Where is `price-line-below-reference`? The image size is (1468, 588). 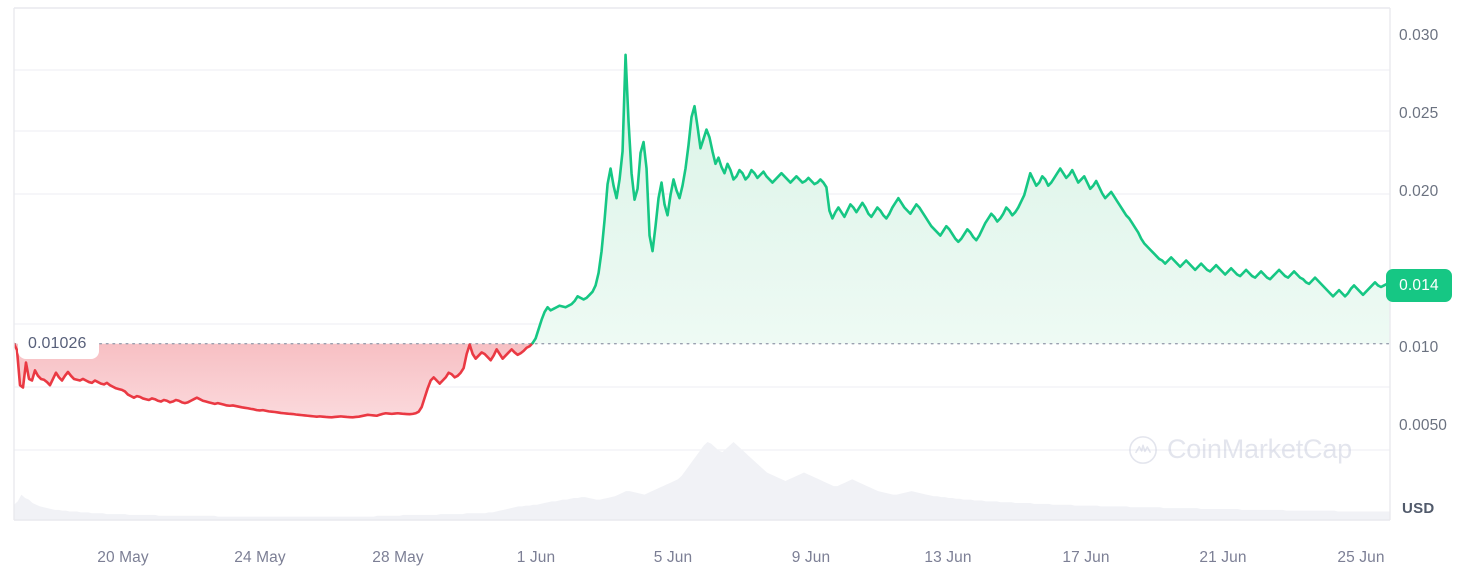 price-line-below-reference is located at coordinates (274, 380).